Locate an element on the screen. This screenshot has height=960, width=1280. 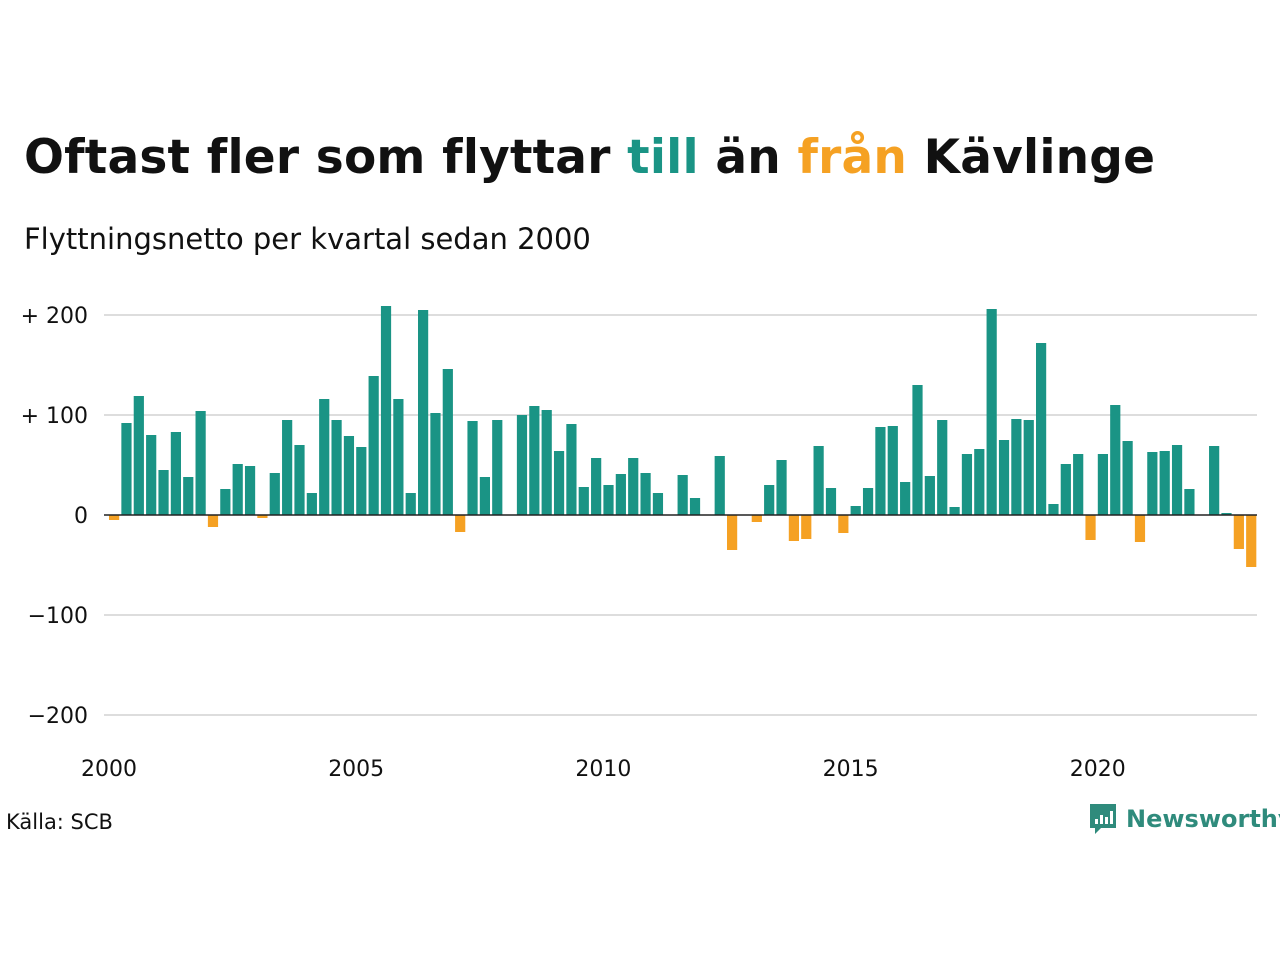
title-word-till: till is located at coordinates (663, 157).